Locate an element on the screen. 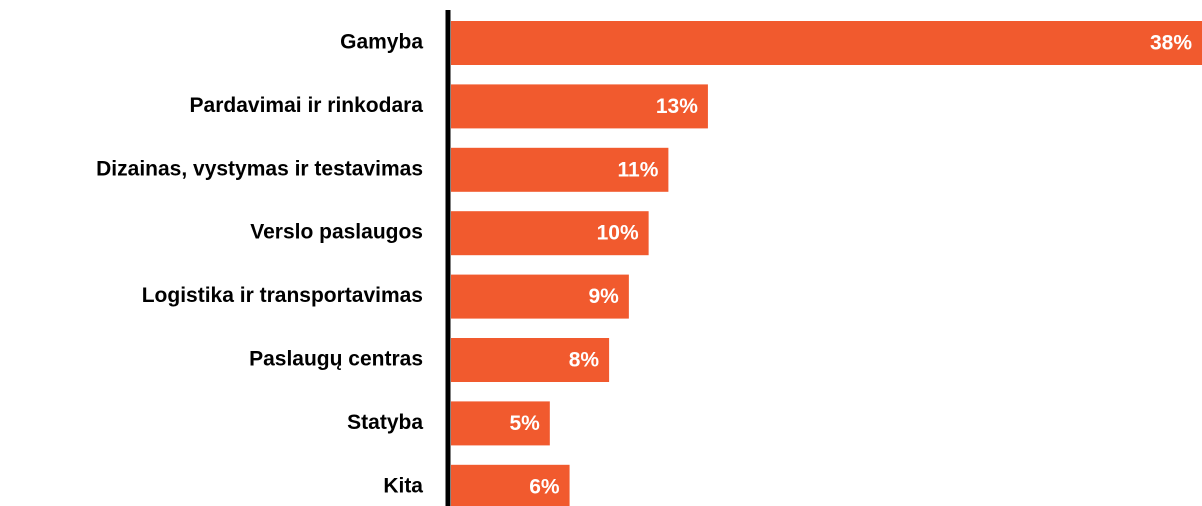 This screenshot has height=506, width=1202. category-label: Gamyba is located at coordinates (381, 42).